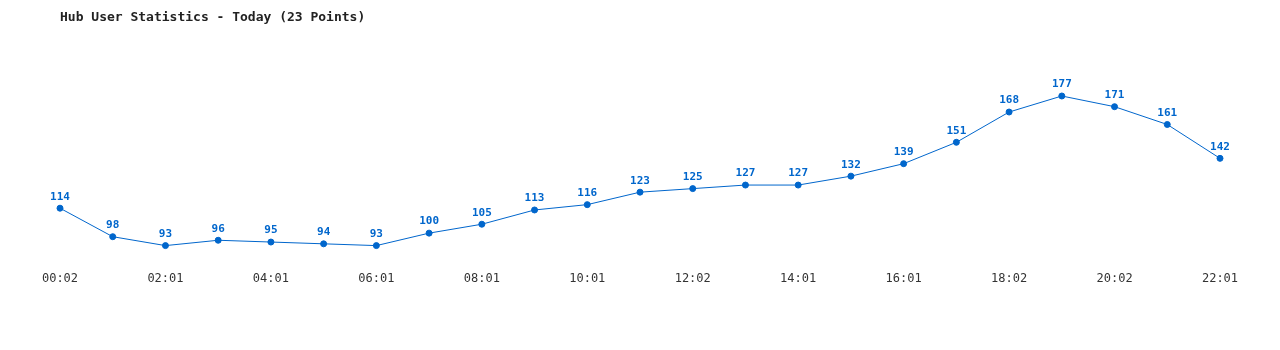 The height and width of the screenshot is (350, 1280). Describe the element at coordinates (956, 130) in the screenshot. I see `data-label: 151` at that location.